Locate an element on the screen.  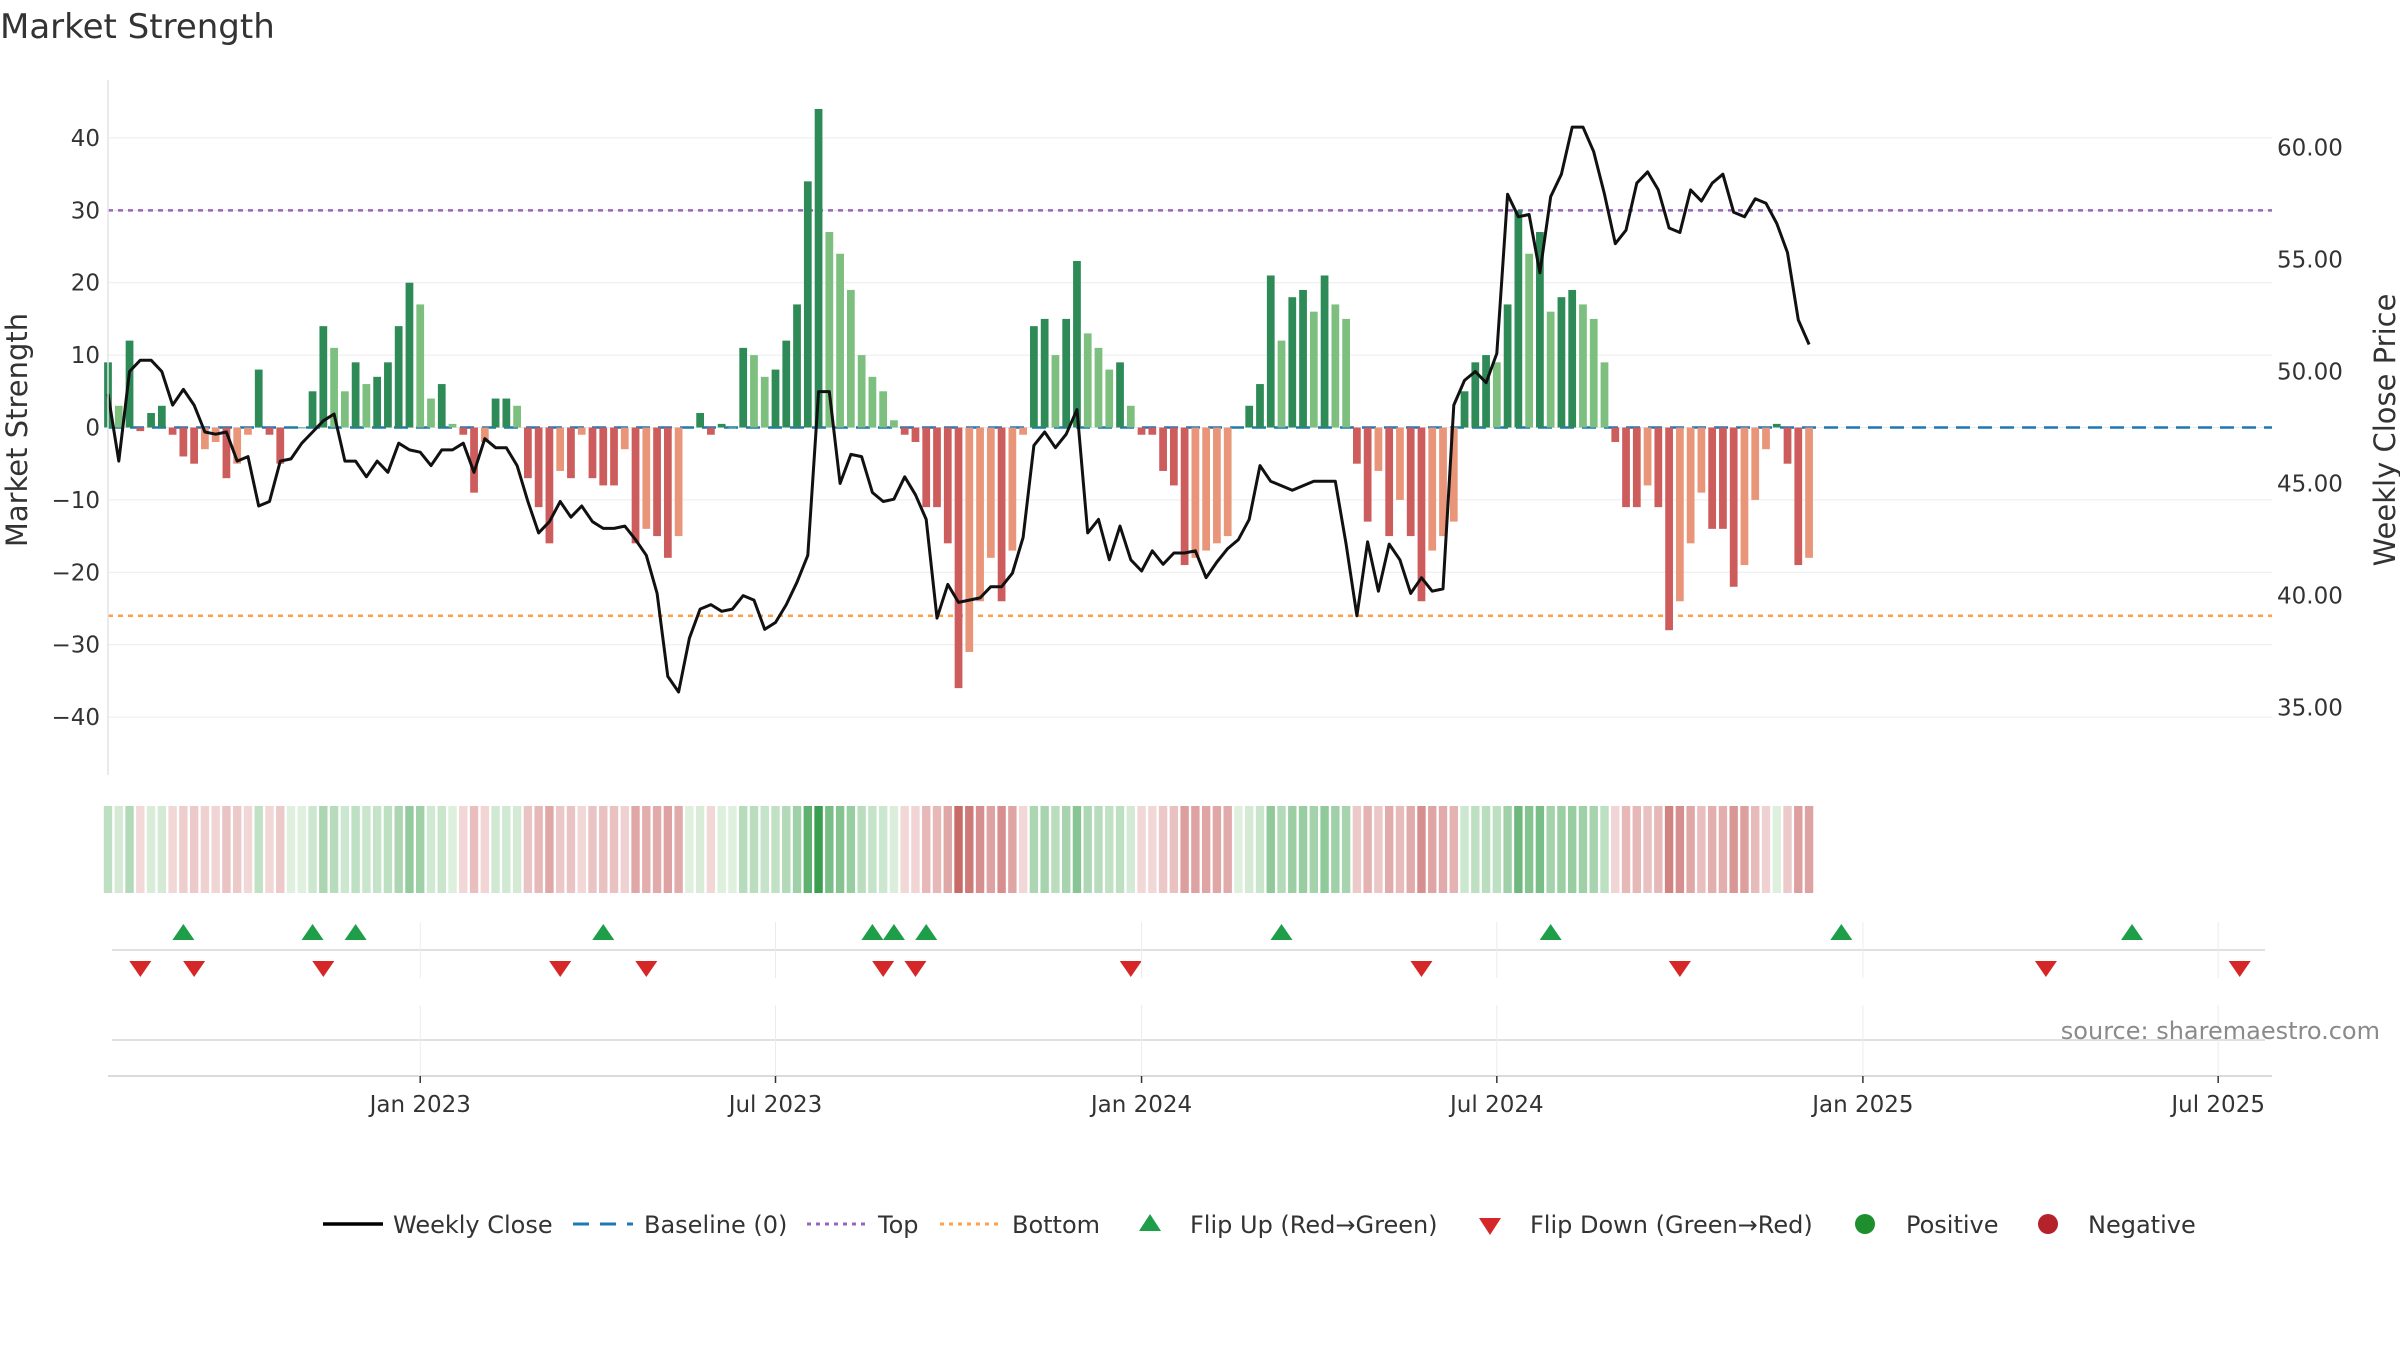
left-axis: 40 30 20 10 0 −10 −20 −30 −40 is located at coordinates (80, 427).